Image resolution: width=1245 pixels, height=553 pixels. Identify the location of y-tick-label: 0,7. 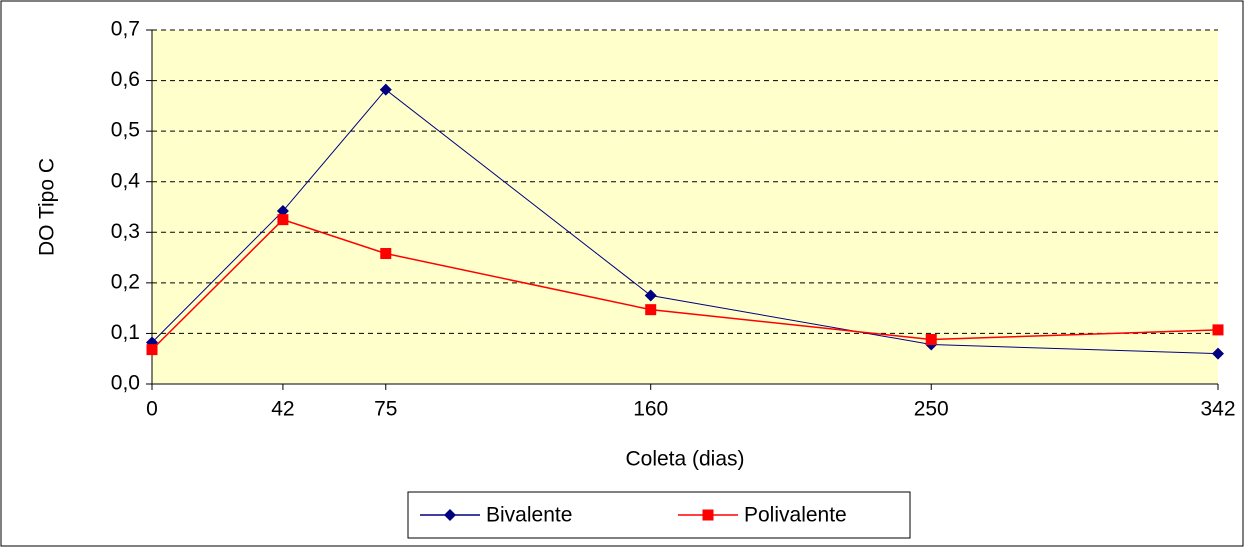
(125, 29).